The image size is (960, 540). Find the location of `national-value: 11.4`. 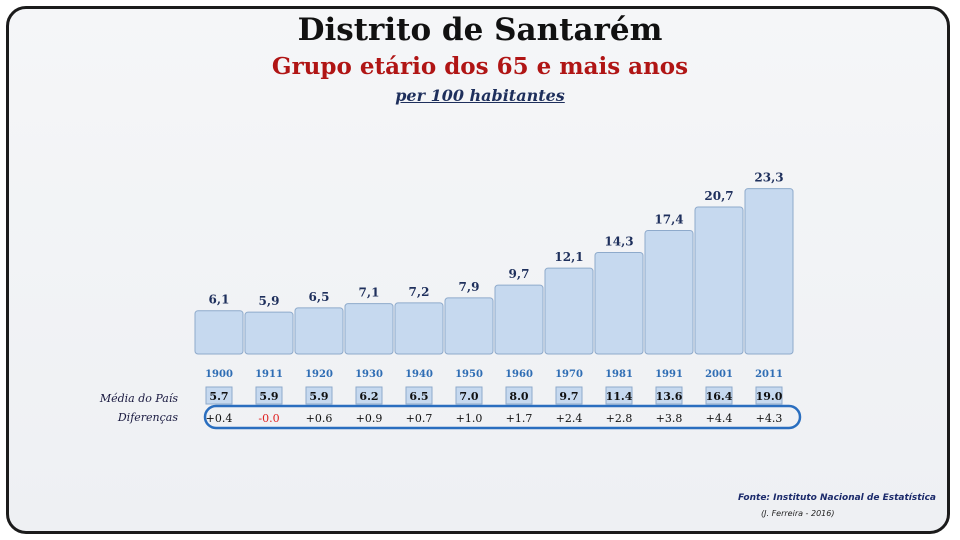

national-value: 11.4 is located at coordinates (619, 396).